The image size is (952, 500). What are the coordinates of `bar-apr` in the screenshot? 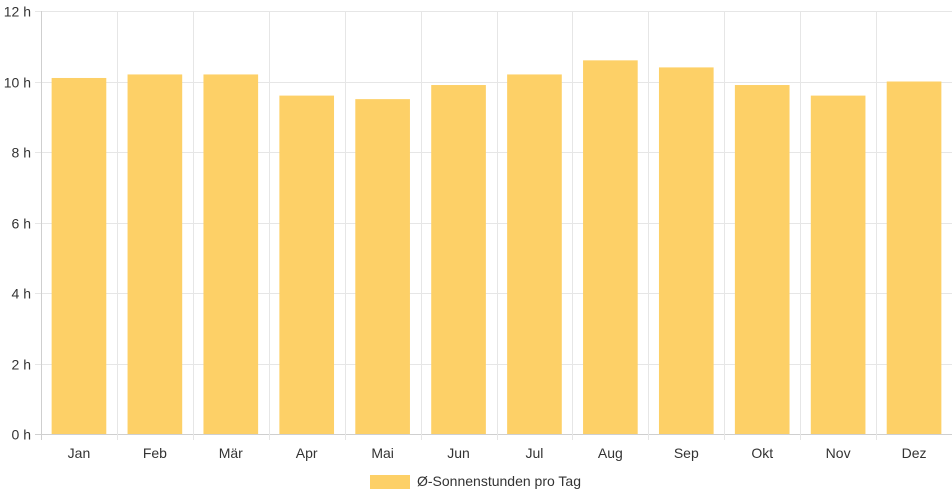 It's located at (307, 264).